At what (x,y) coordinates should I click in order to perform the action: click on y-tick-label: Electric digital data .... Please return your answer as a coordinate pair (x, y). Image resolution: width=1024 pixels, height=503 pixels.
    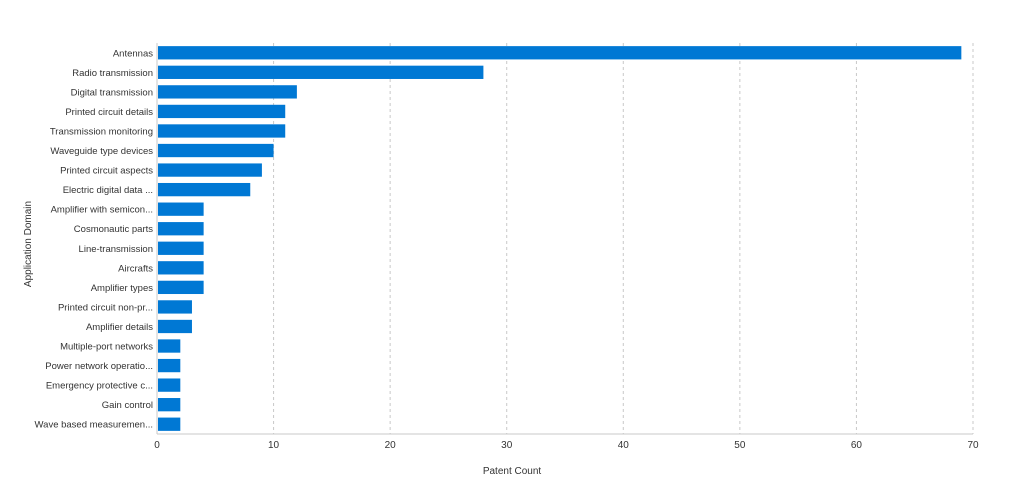
    Looking at the image, I should click on (108, 190).